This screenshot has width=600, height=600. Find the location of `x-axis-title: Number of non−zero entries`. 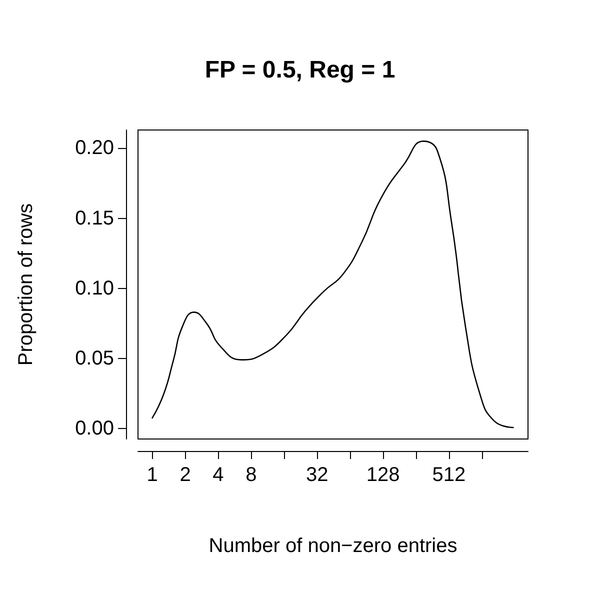

x-axis-title: Number of non−zero entries is located at coordinates (333, 546).